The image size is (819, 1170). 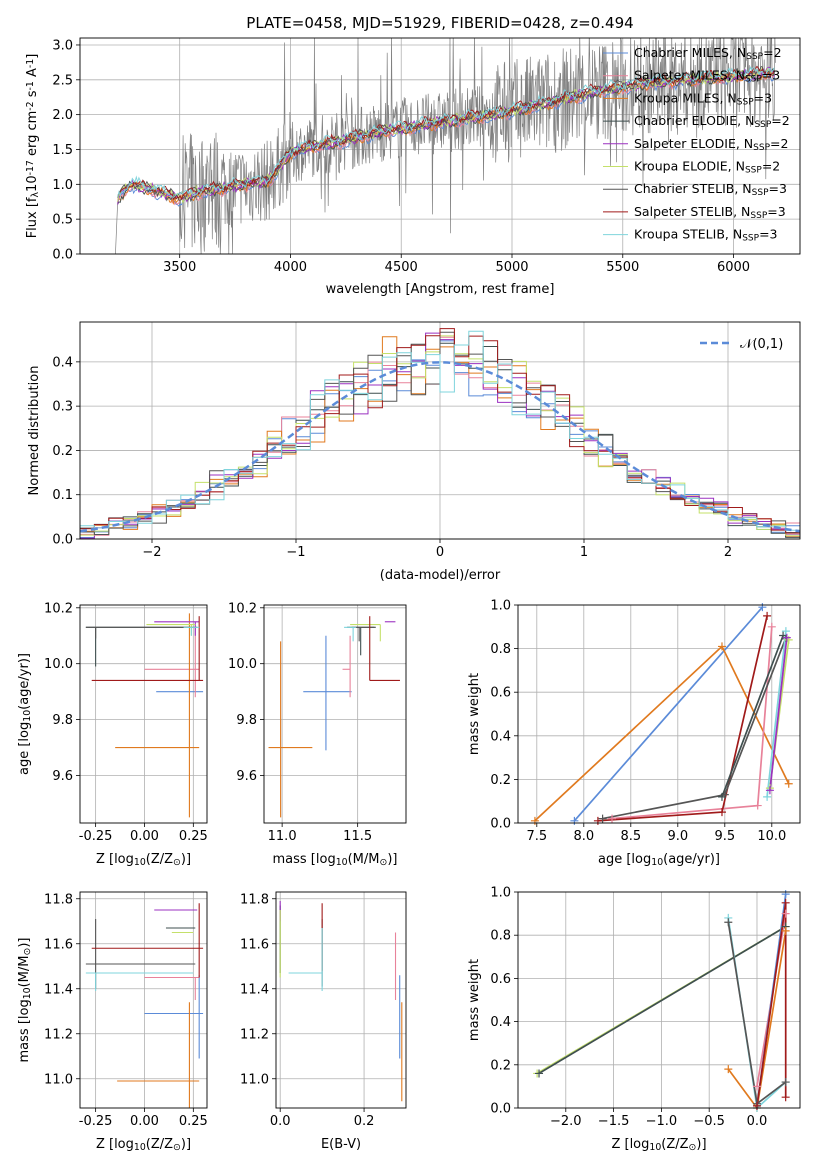 I want to click on legend-label-kroupa_miles: Kroupa MILES, NSSP=3, so click(x=703, y=98).